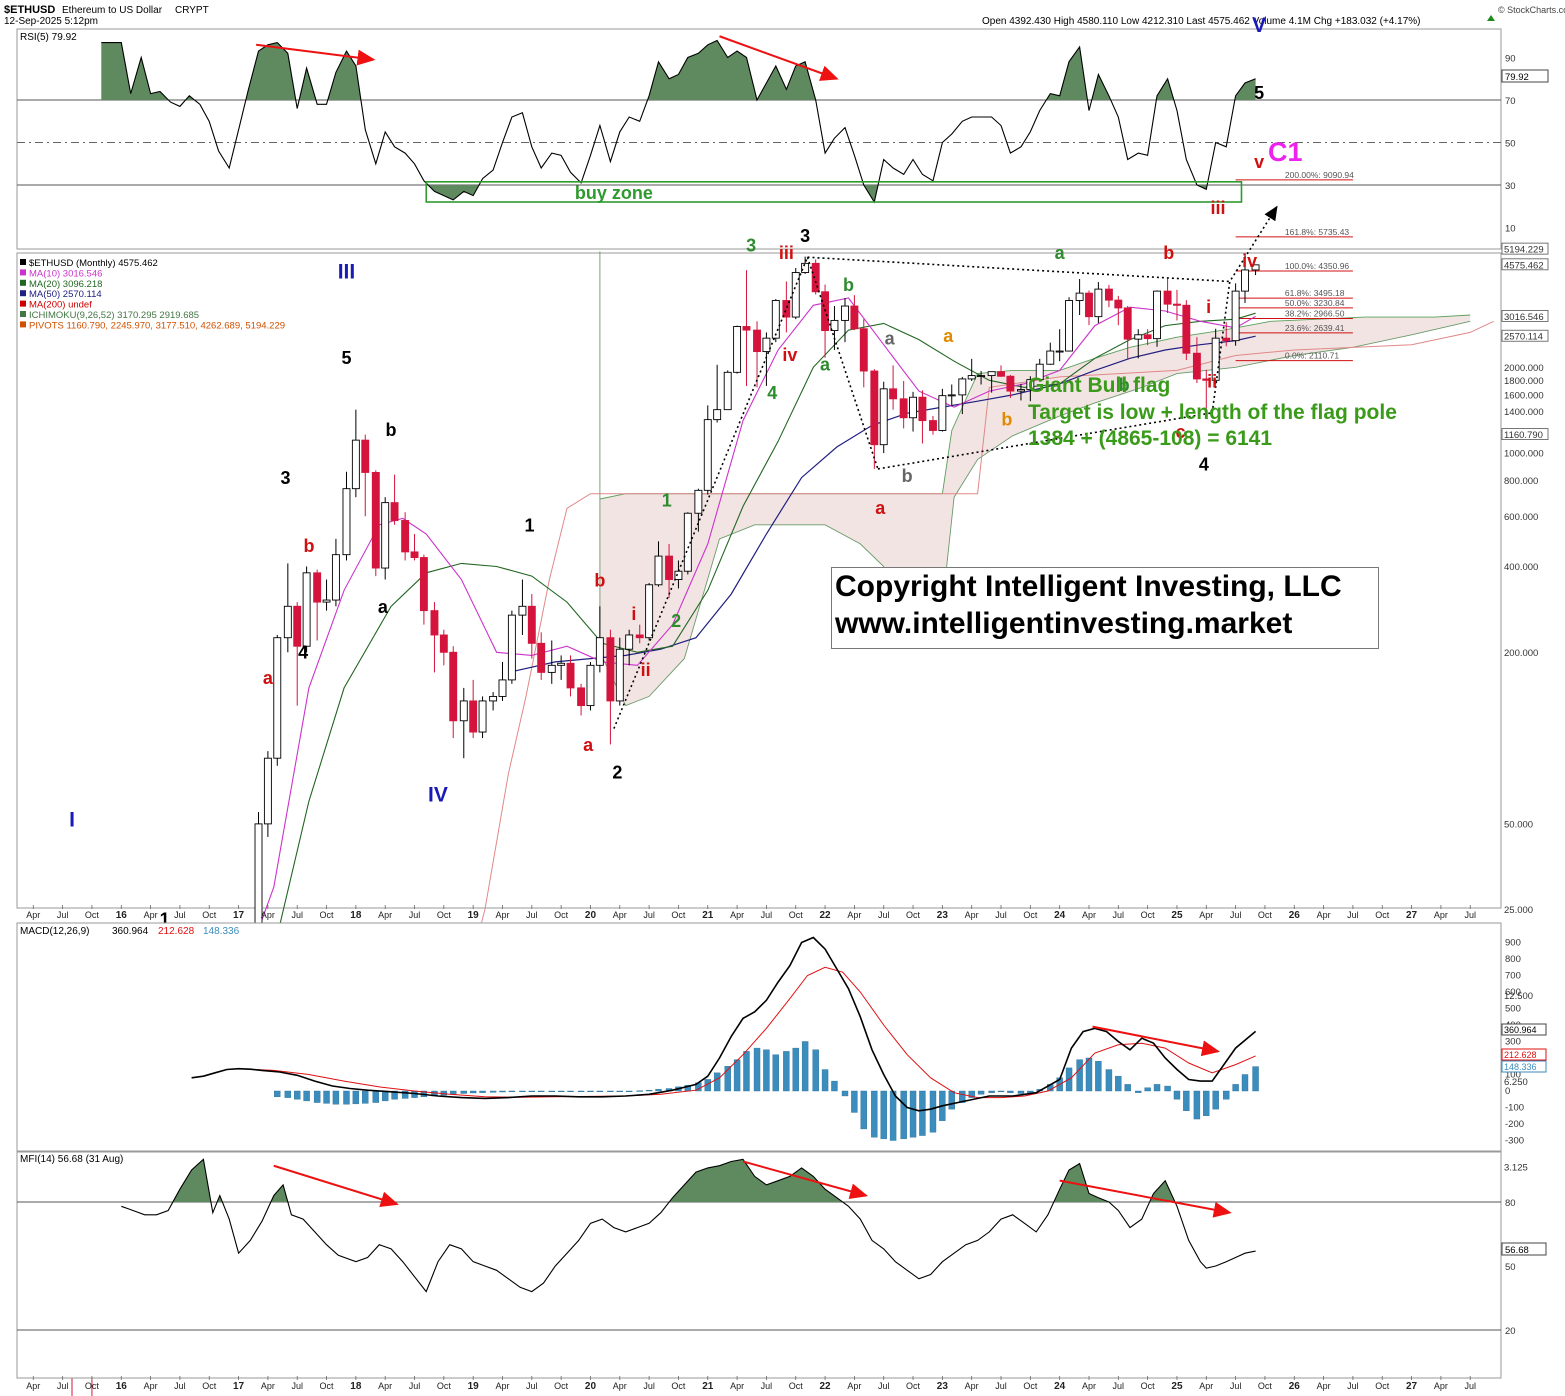 The image size is (1565, 1396). Describe the element at coordinates (1180, 432) in the screenshot. I see `wave-label: c` at that location.